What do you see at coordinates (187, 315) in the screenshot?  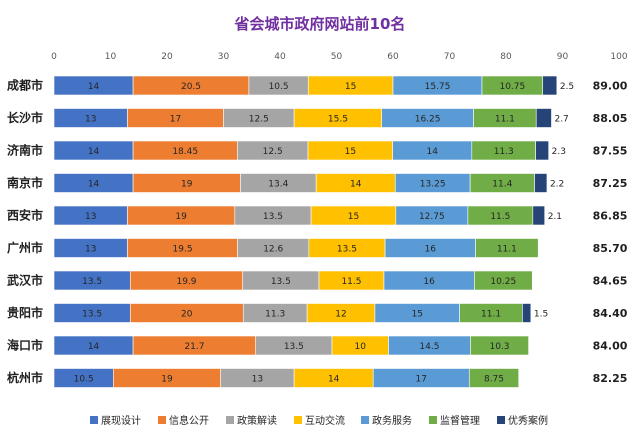 I see `data-label: 20` at bounding box center [187, 315].